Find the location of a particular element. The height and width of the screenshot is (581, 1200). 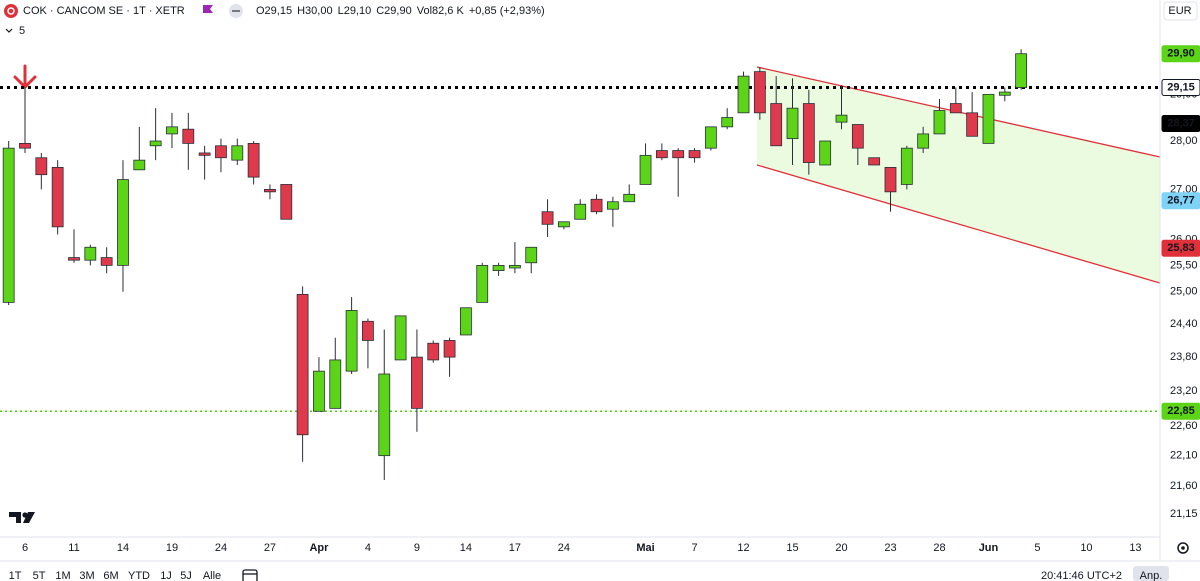

range-button: 1J is located at coordinates (166, 575).